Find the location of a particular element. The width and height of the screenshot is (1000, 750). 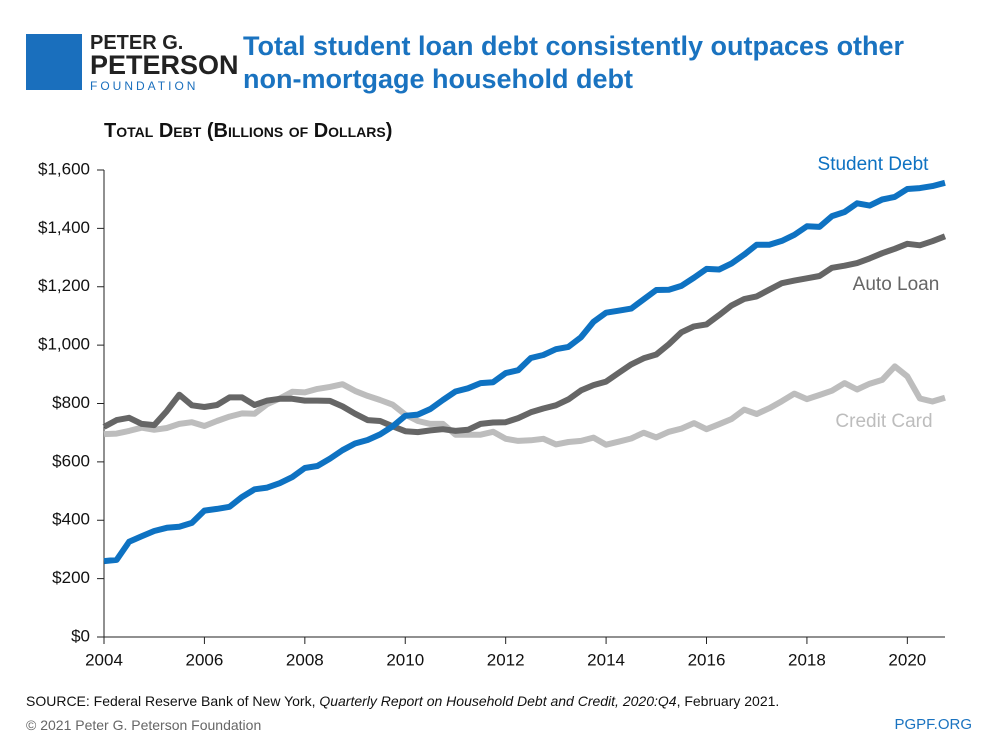

y-tick-label: $400 is located at coordinates (71, 519).